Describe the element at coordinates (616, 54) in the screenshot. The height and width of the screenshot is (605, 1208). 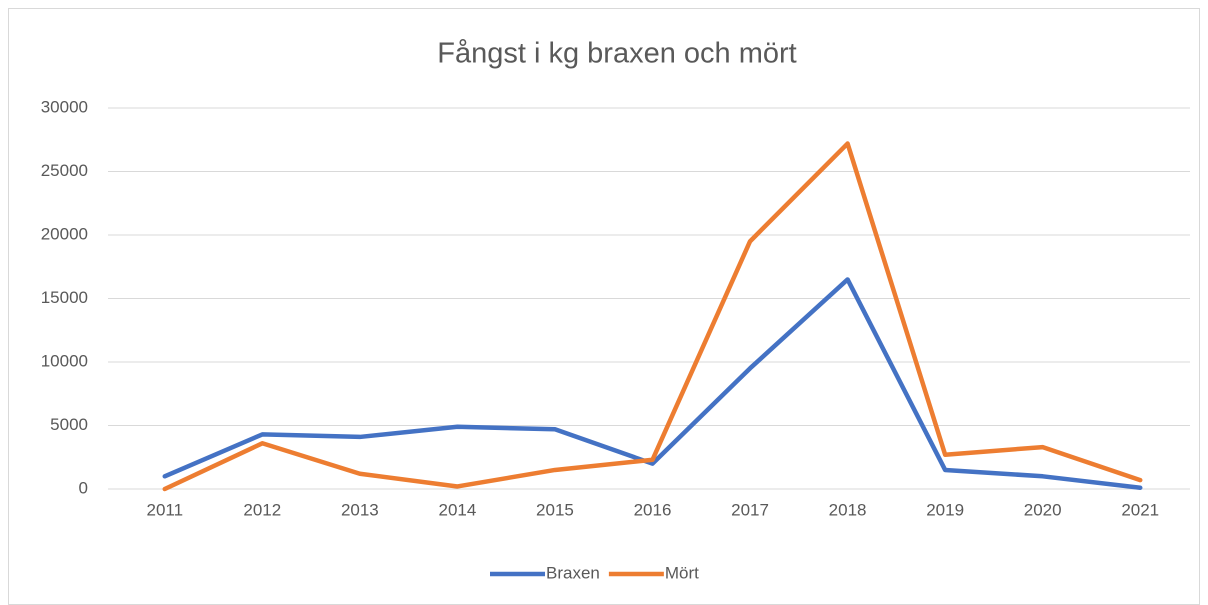
I see `chart-title: Fångst i kg braxen och mört` at that location.